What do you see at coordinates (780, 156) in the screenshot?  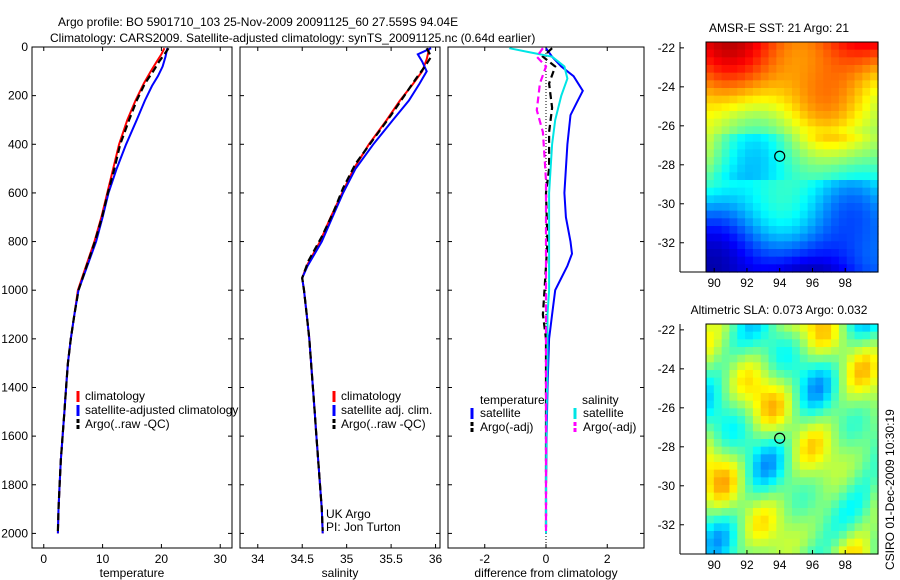 I see `argo-location-marker` at bounding box center [780, 156].